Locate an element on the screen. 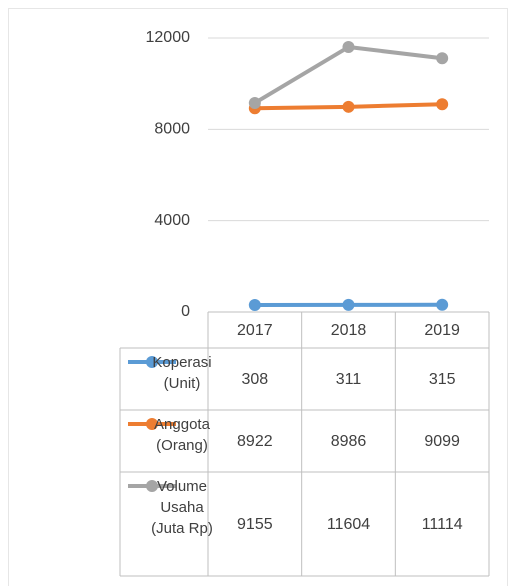 This screenshot has height=586, width=508. x-tick-label: 2018 is located at coordinates (349, 330).